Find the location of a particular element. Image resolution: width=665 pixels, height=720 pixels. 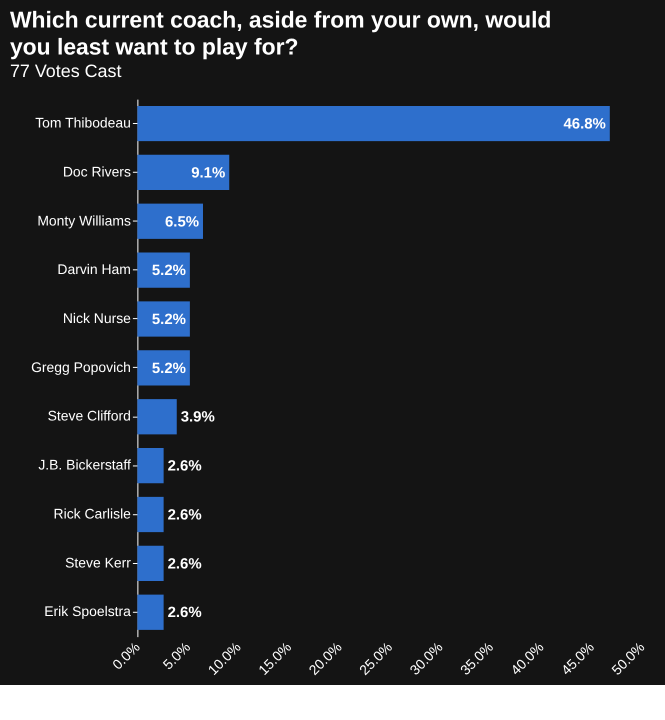

y-tick-label: Tom Thibodeau is located at coordinates (83, 122).